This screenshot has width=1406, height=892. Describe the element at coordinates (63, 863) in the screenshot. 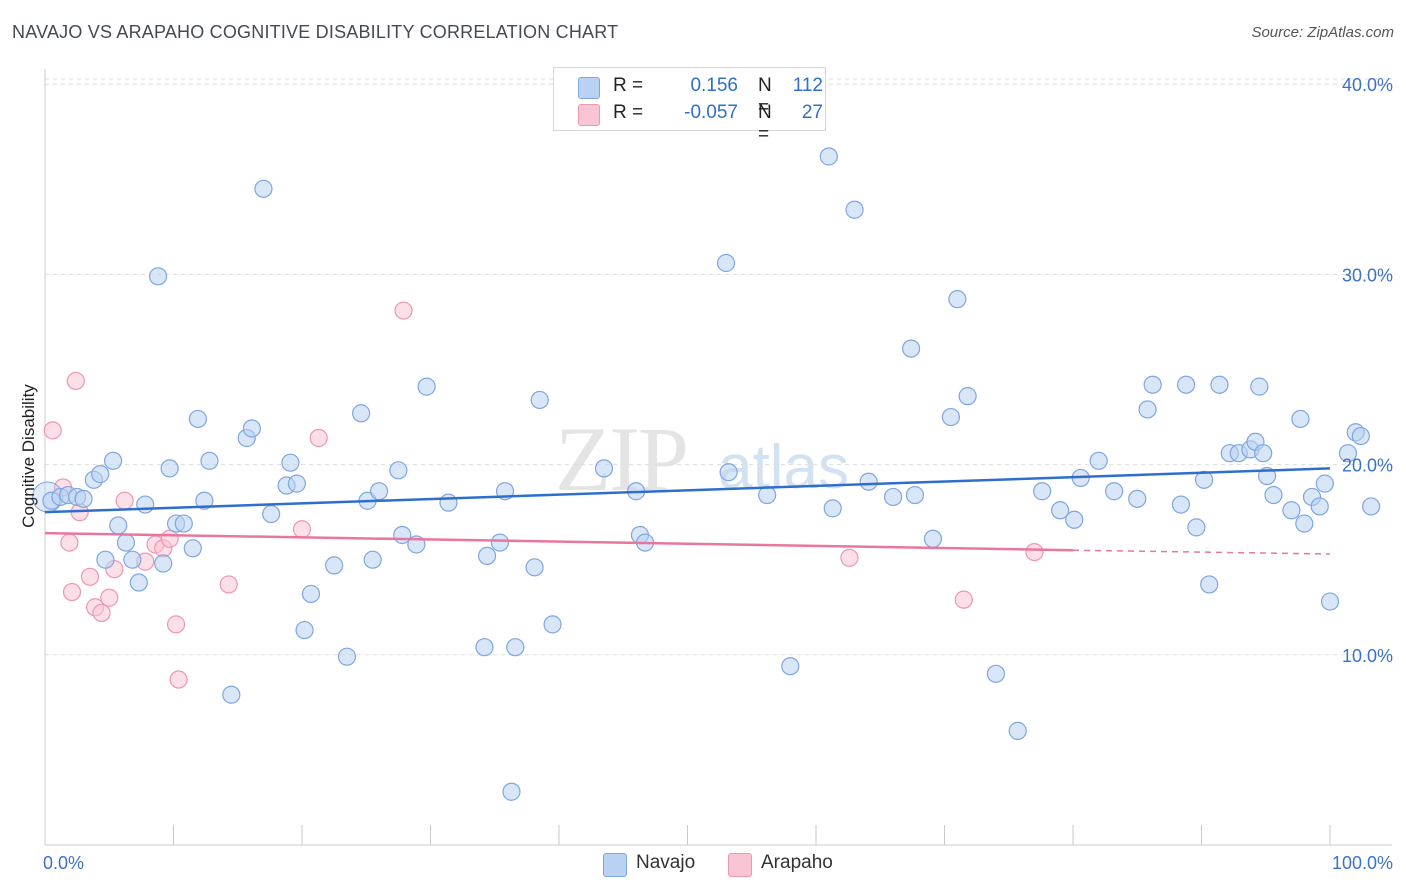

I see `x-tick-label-start: 0.0%` at that location.